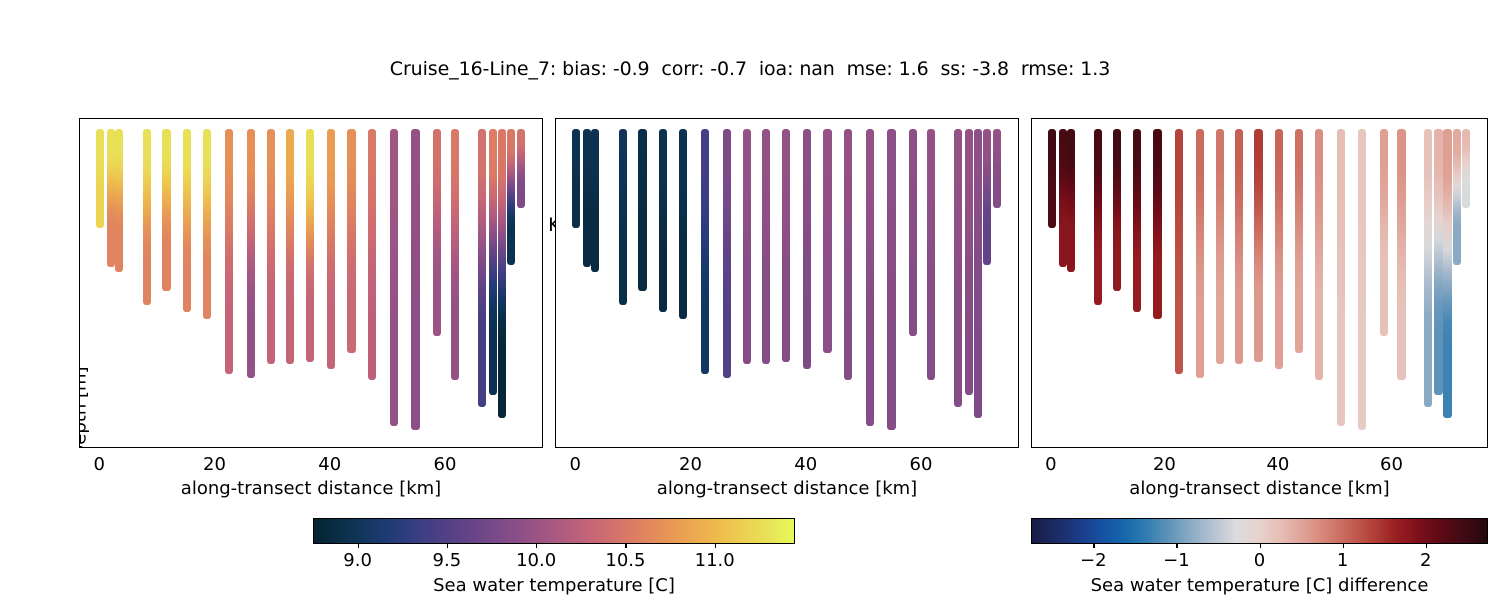 The width and height of the screenshot is (1500, 600). Describe the element at coordinates (311, 488) in the screenshot. I see `x-axis-label: along-transect distance [km]` at that location.